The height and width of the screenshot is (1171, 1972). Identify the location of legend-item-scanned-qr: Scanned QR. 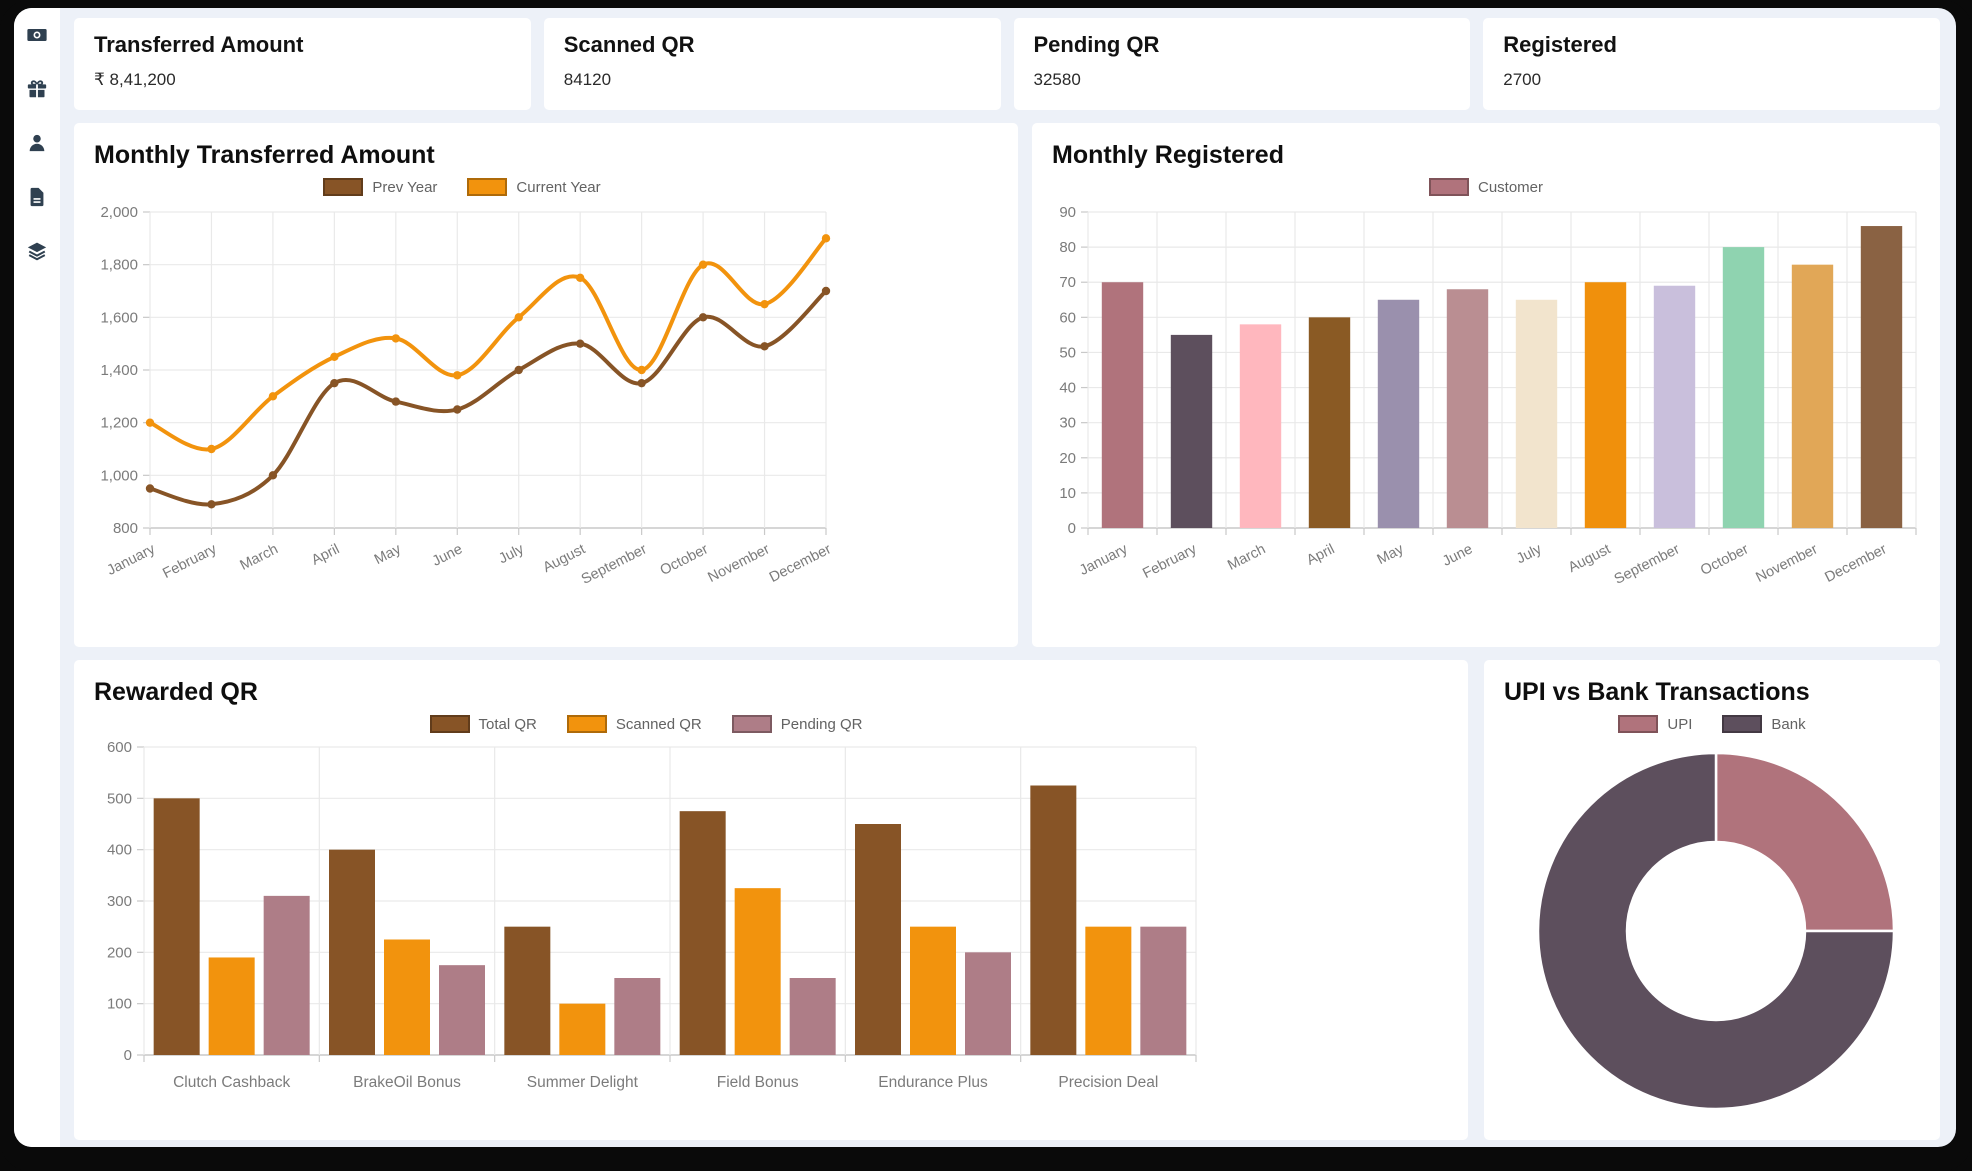
(634, 724).